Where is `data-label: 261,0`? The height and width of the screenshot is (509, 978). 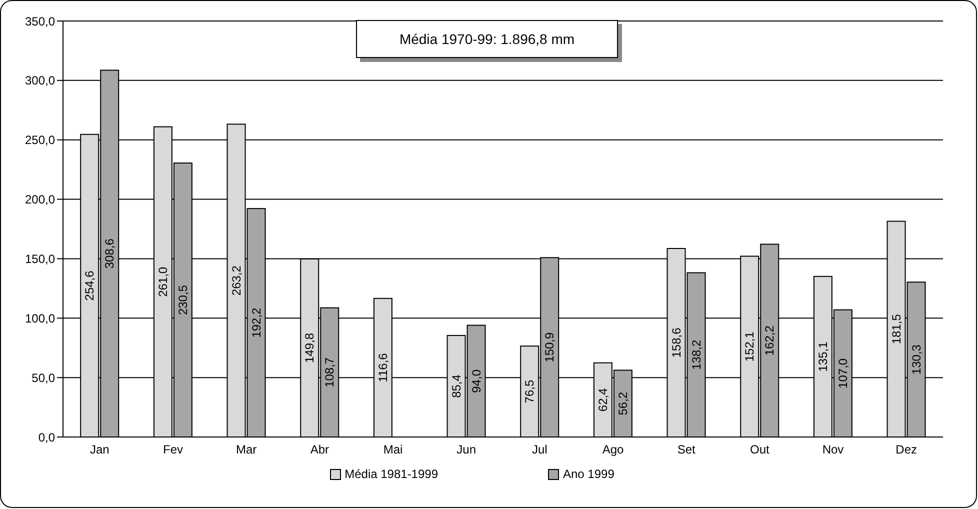 data-label: 261,0 is located at coordinates (163, 281).